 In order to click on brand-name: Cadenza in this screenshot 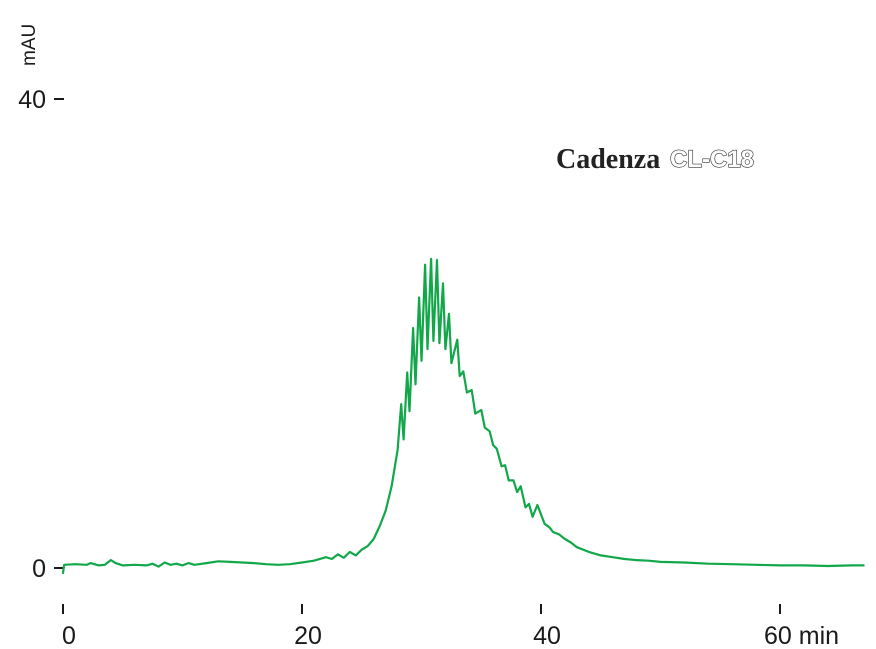, I will do `click(608, 159)`.